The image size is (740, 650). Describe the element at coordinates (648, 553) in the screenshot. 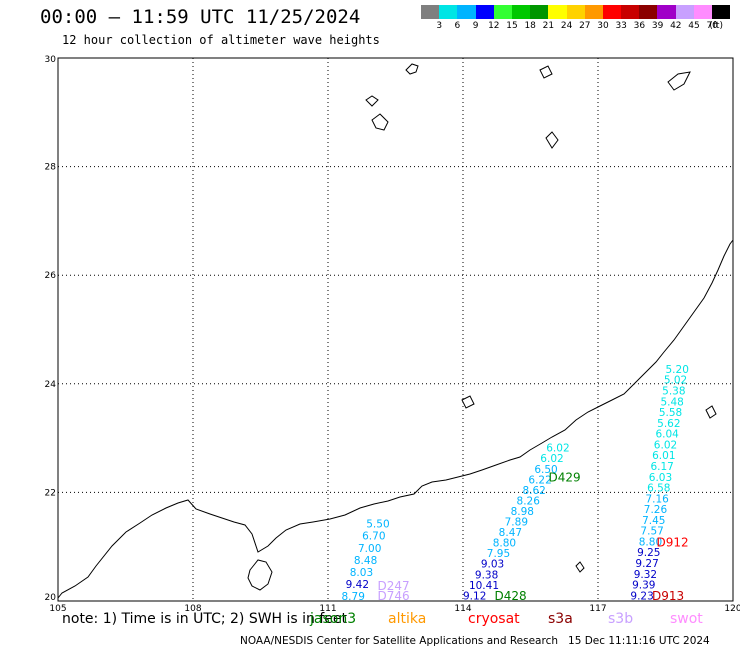

I see `track-c-value: 9.25` at that location.